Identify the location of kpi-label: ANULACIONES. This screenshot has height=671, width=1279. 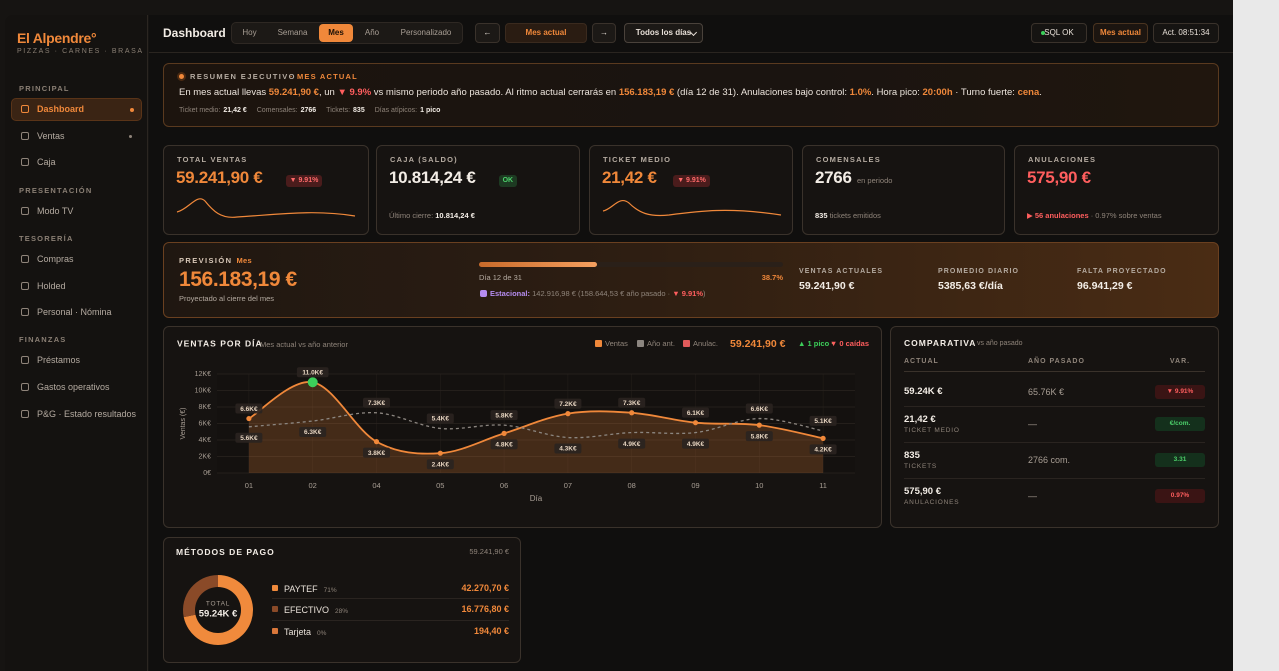
(1062, 159).